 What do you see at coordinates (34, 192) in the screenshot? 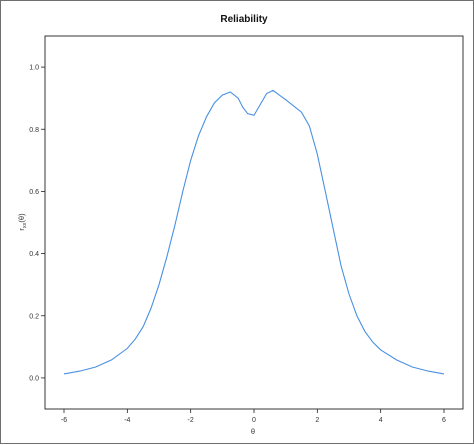
I see `y-tick-label: 0.6` at bounding box center [34, 192].